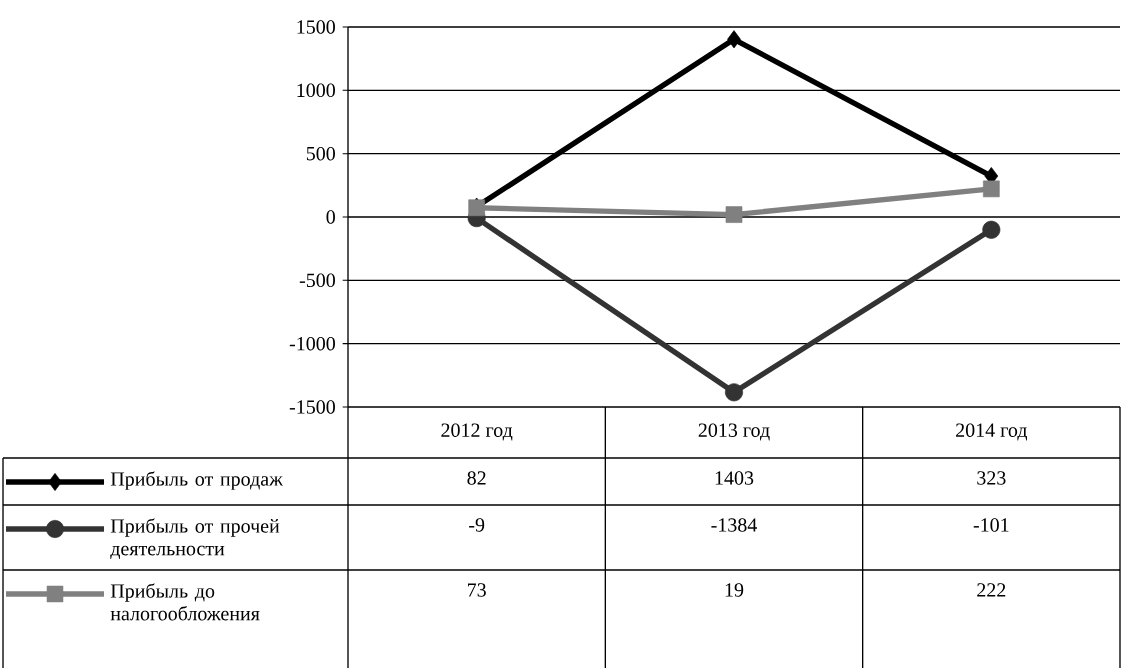  I want to click on data-label: -101, so click(991, 525).